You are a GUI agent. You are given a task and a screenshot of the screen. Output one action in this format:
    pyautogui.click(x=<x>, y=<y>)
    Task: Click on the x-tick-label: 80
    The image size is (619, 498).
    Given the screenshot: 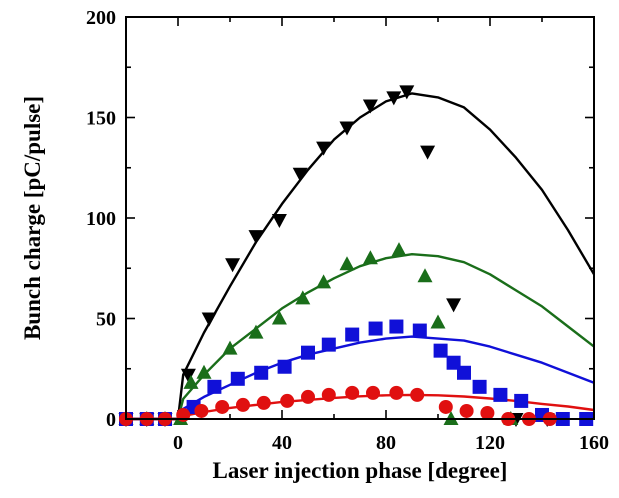 What is the action you would take?
    pyautogui.click(x=386, y=443)
    